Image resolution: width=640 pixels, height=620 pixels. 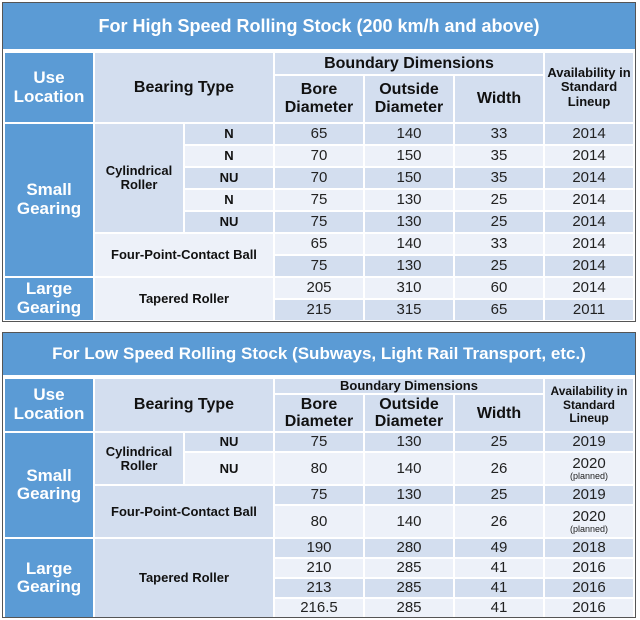 I want to click on table-row: 216.5 285 41 2016, so click(x=319, y=608).